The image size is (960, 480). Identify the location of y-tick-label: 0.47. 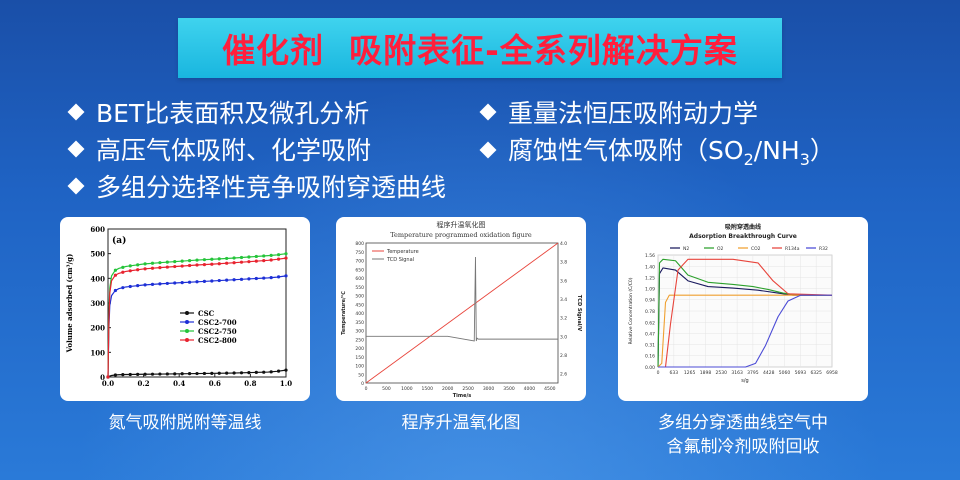
(650, 334).